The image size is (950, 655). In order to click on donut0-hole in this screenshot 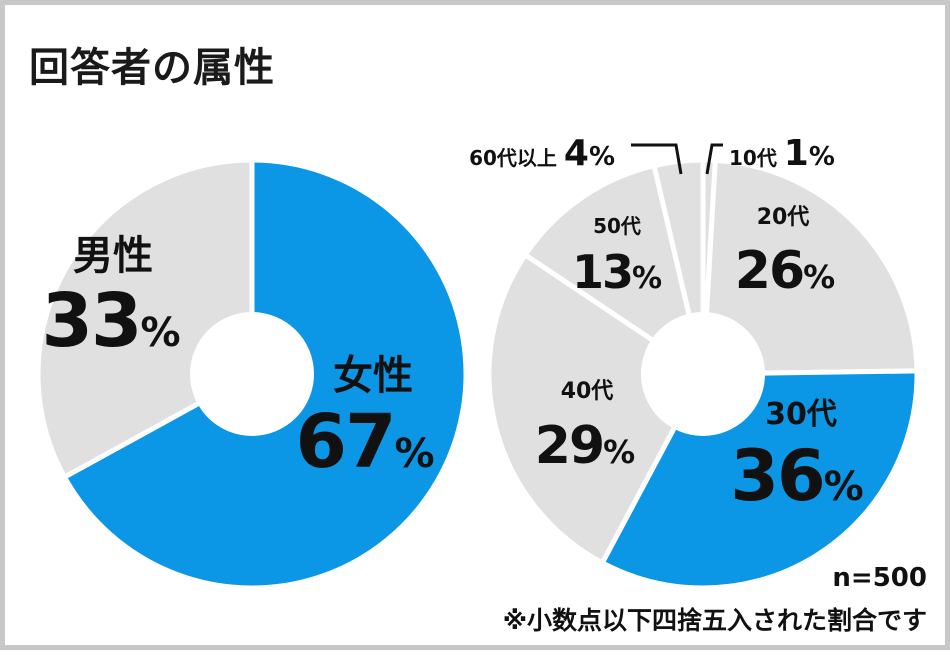, I will do `click(252, 374)`.